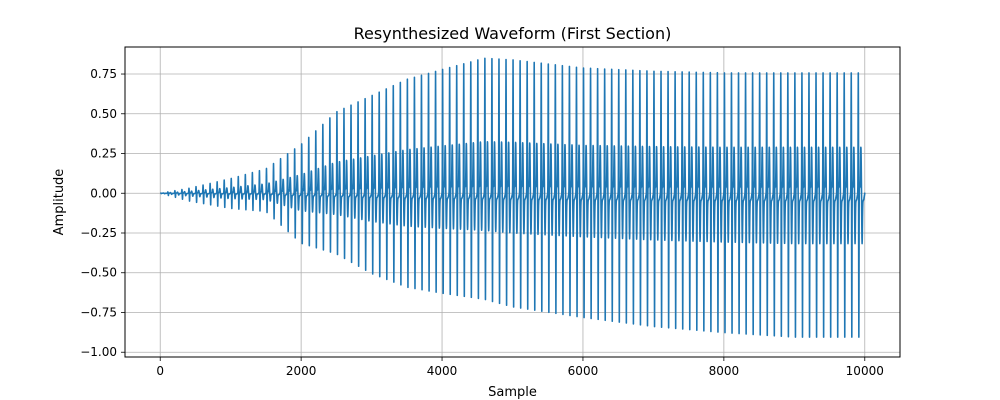 The height and width of the screenshot is (400, 1000). I want to click on y-tick-label: −0.25, so click(98, 233).